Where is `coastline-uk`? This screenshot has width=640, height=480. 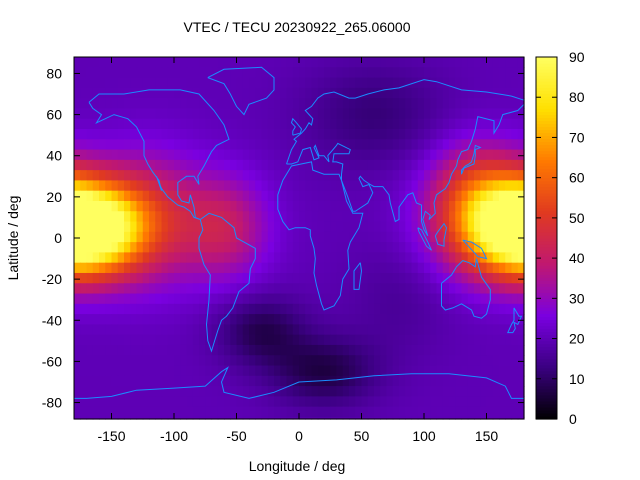 coastline-uk is located at coordinates (296, 126).